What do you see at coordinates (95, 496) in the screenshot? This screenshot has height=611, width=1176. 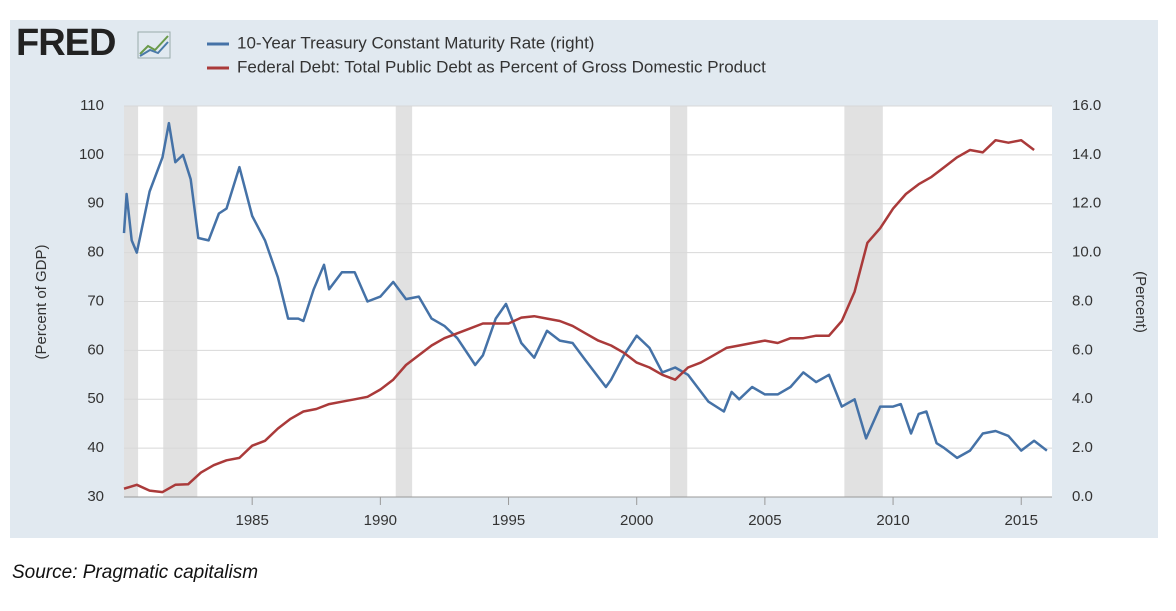 I see `y-tick-label: 30` at bounding box center [95, 496].